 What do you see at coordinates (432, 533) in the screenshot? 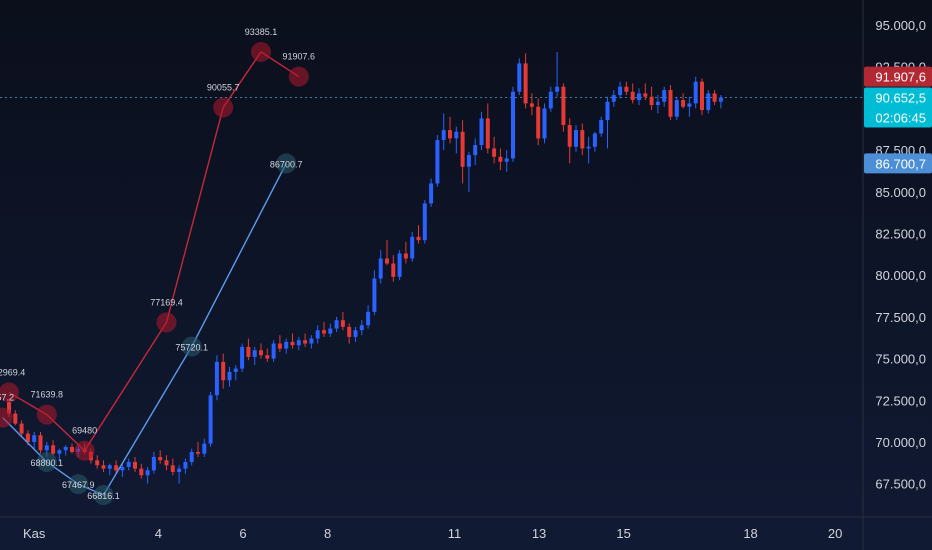
I see `time-axis: Kas 4 6 8 11 13 15 18 20` at bounding box center [432, 533].